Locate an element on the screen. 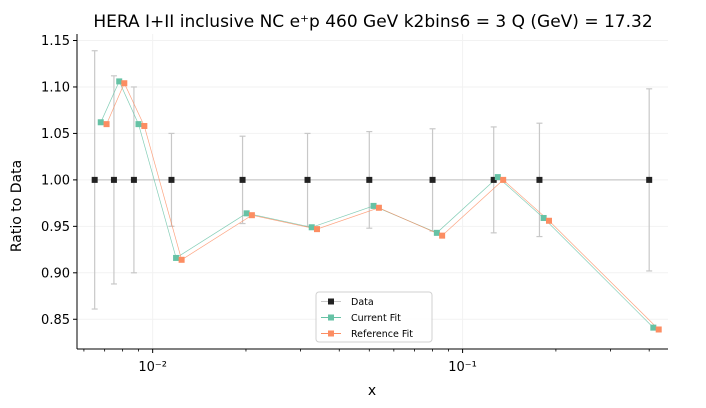  legend-box is located at coordinates (374, 317).